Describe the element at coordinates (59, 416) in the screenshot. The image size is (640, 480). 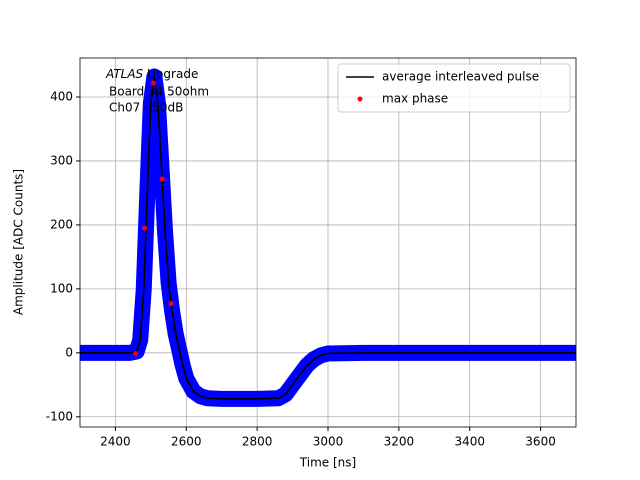
I see `y-tick-label: -100` at that location.